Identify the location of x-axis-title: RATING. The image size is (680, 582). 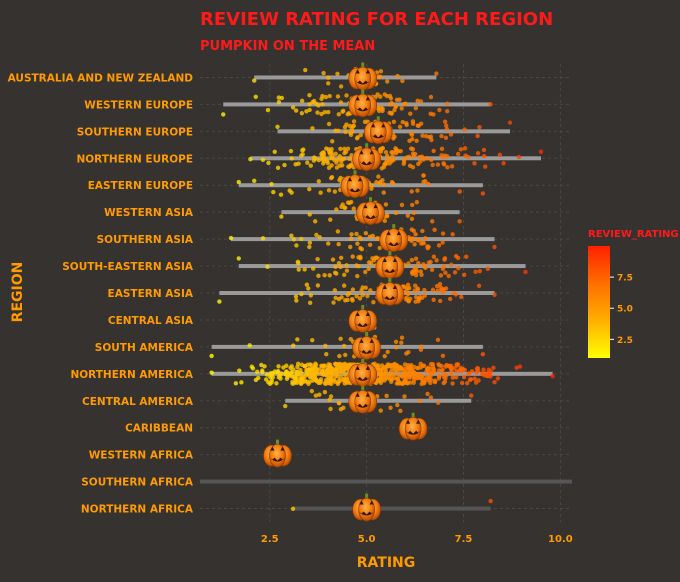
(386, 563).